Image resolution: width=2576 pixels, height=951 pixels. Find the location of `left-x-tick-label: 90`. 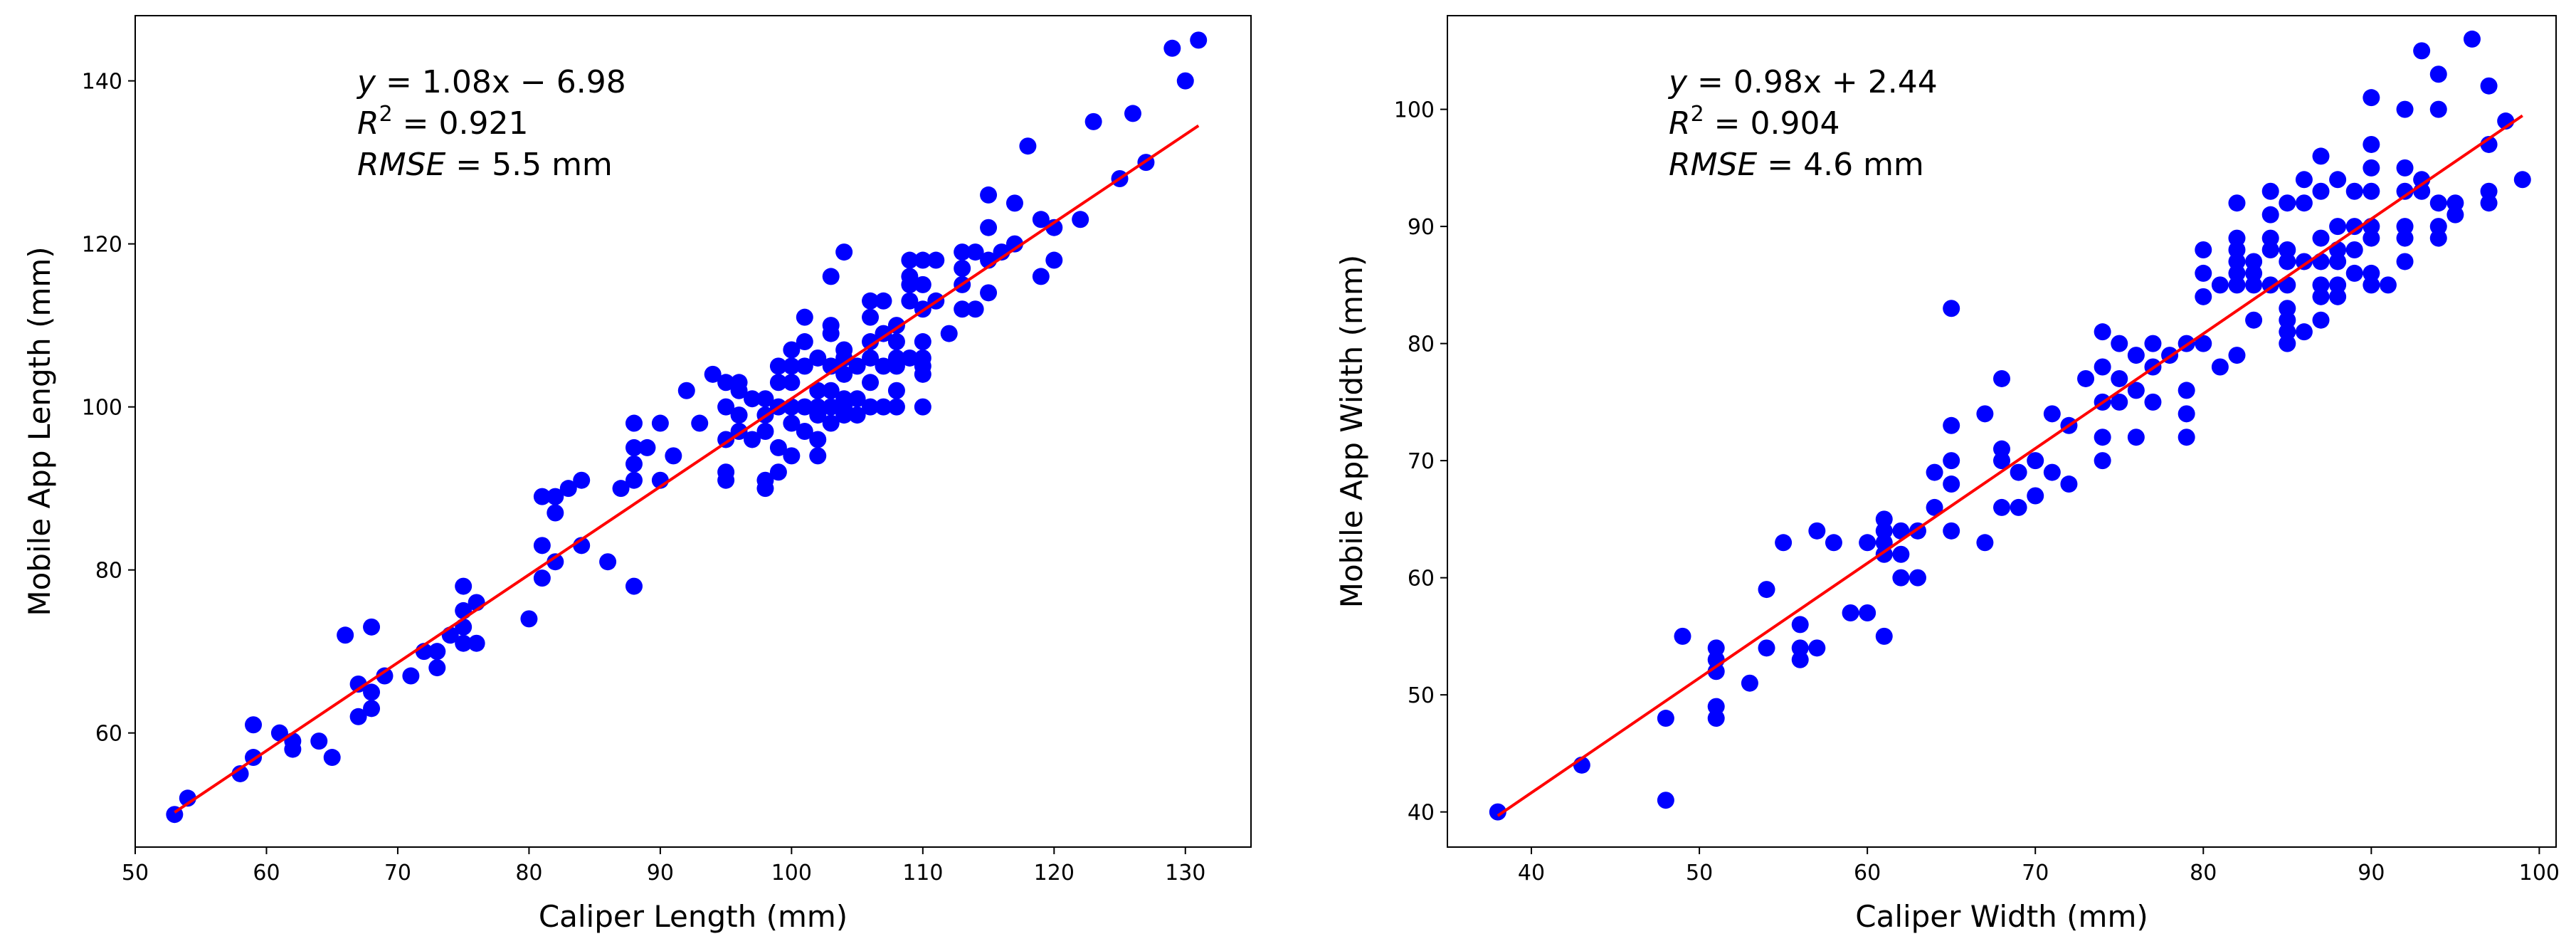

left-x-tick-label: 90 is located at coordinates (660, 873).